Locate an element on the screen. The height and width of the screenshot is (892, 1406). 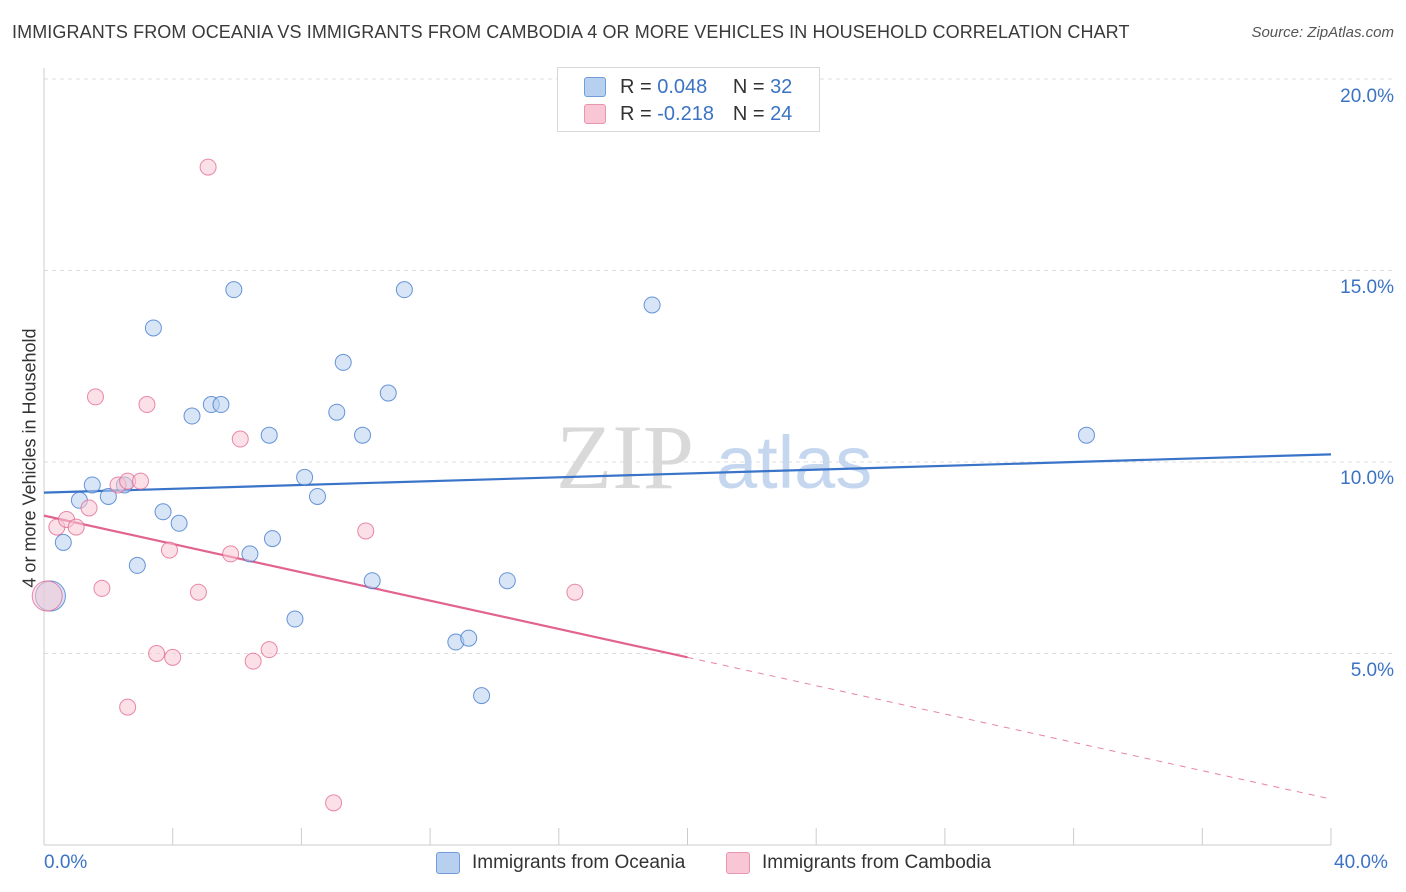
legend-n-value-oceania: 32 is located at coordinates (781, 86).